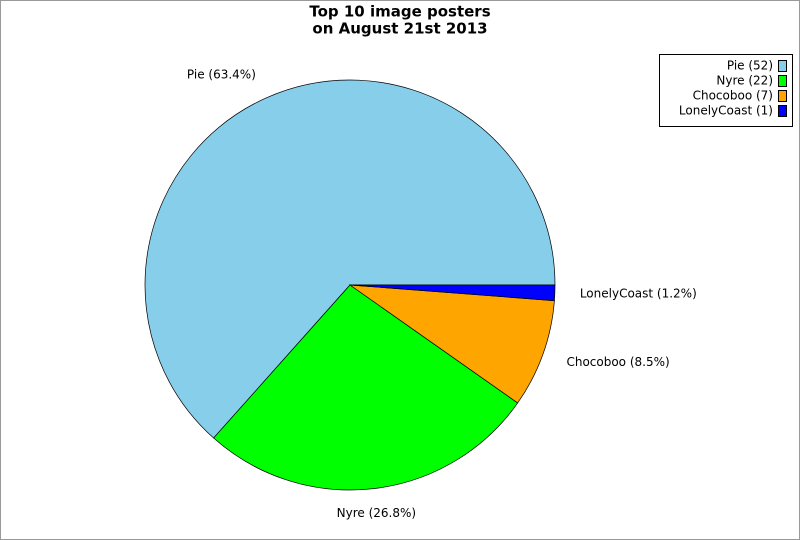 This screenshot has width=800, height=540. Describe the element at coordinates (399, 29) in the screenshot. I see `chart-subtitle: on August 21st 2013` at that location.